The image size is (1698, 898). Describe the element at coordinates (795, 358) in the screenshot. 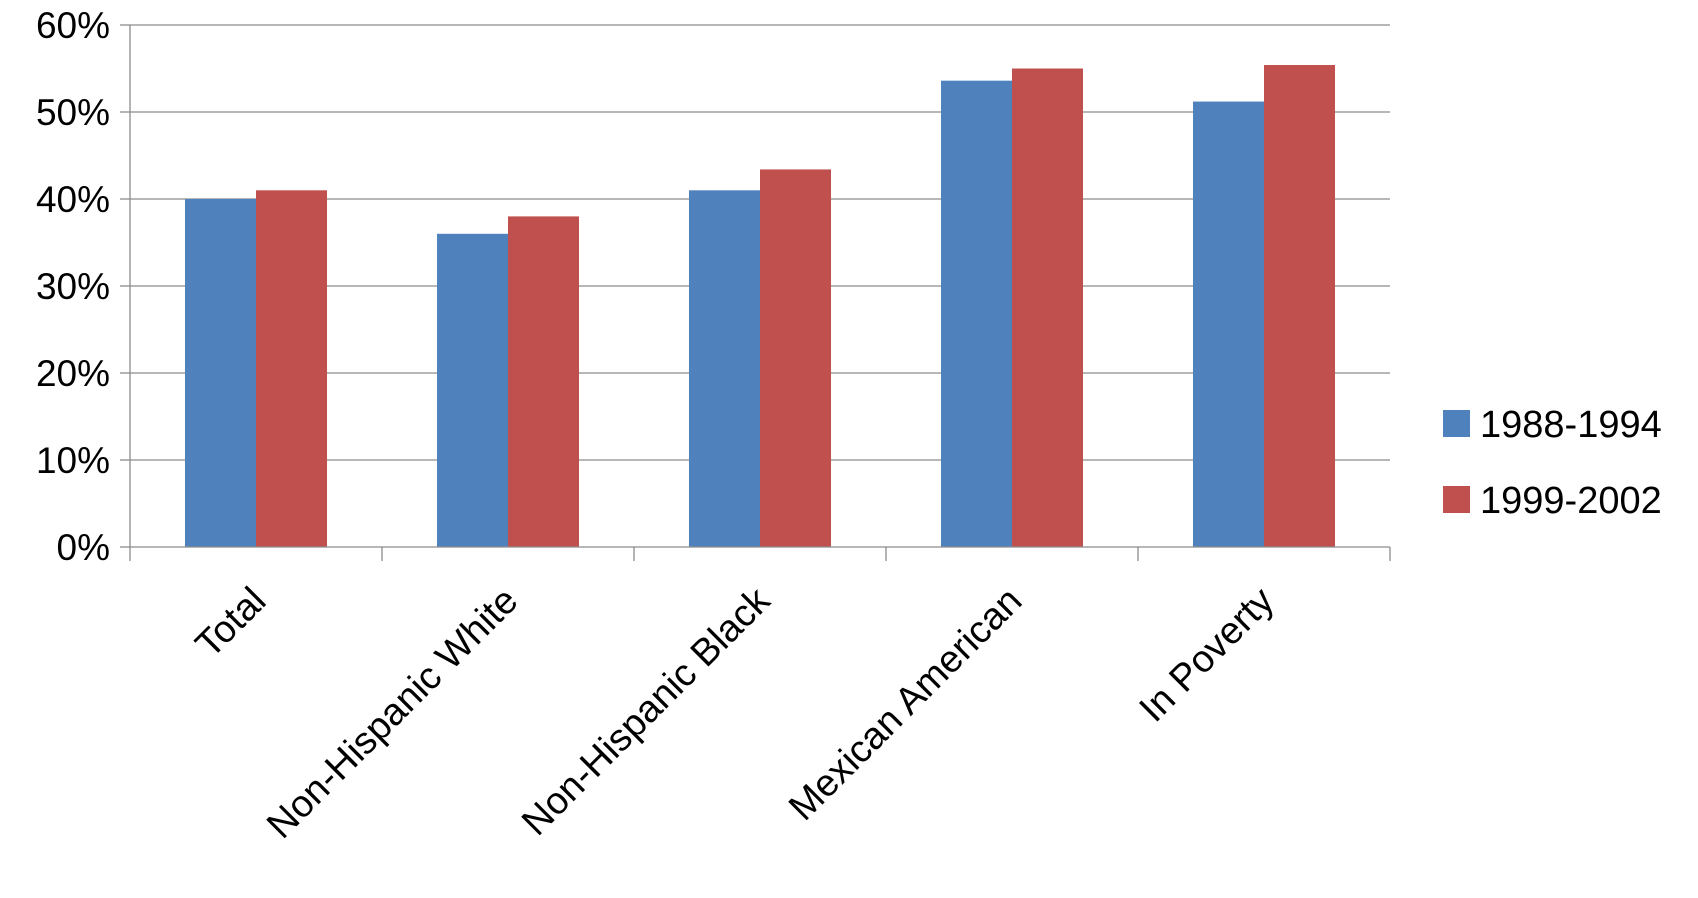

I see `bar-1999-2002-non-hispanic-black` at that location.